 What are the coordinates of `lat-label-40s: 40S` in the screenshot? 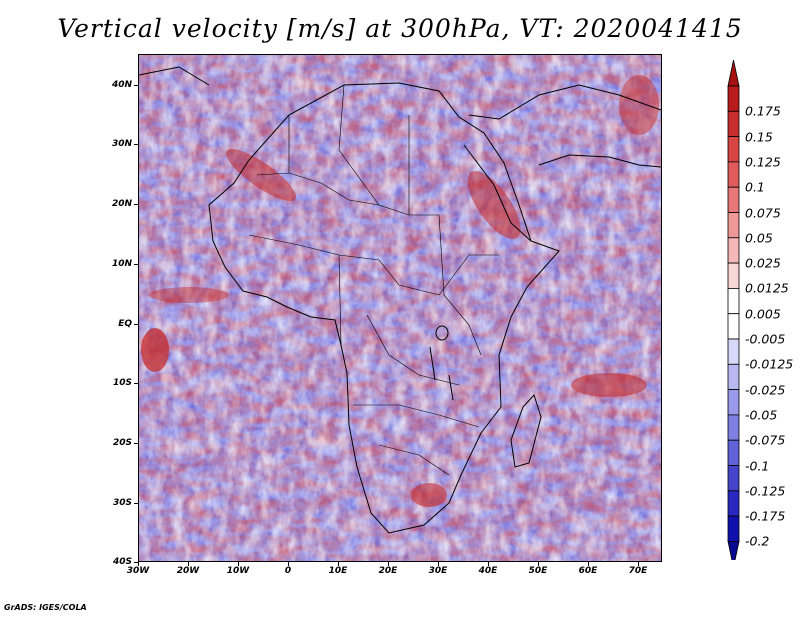 It's located at (122, 562).